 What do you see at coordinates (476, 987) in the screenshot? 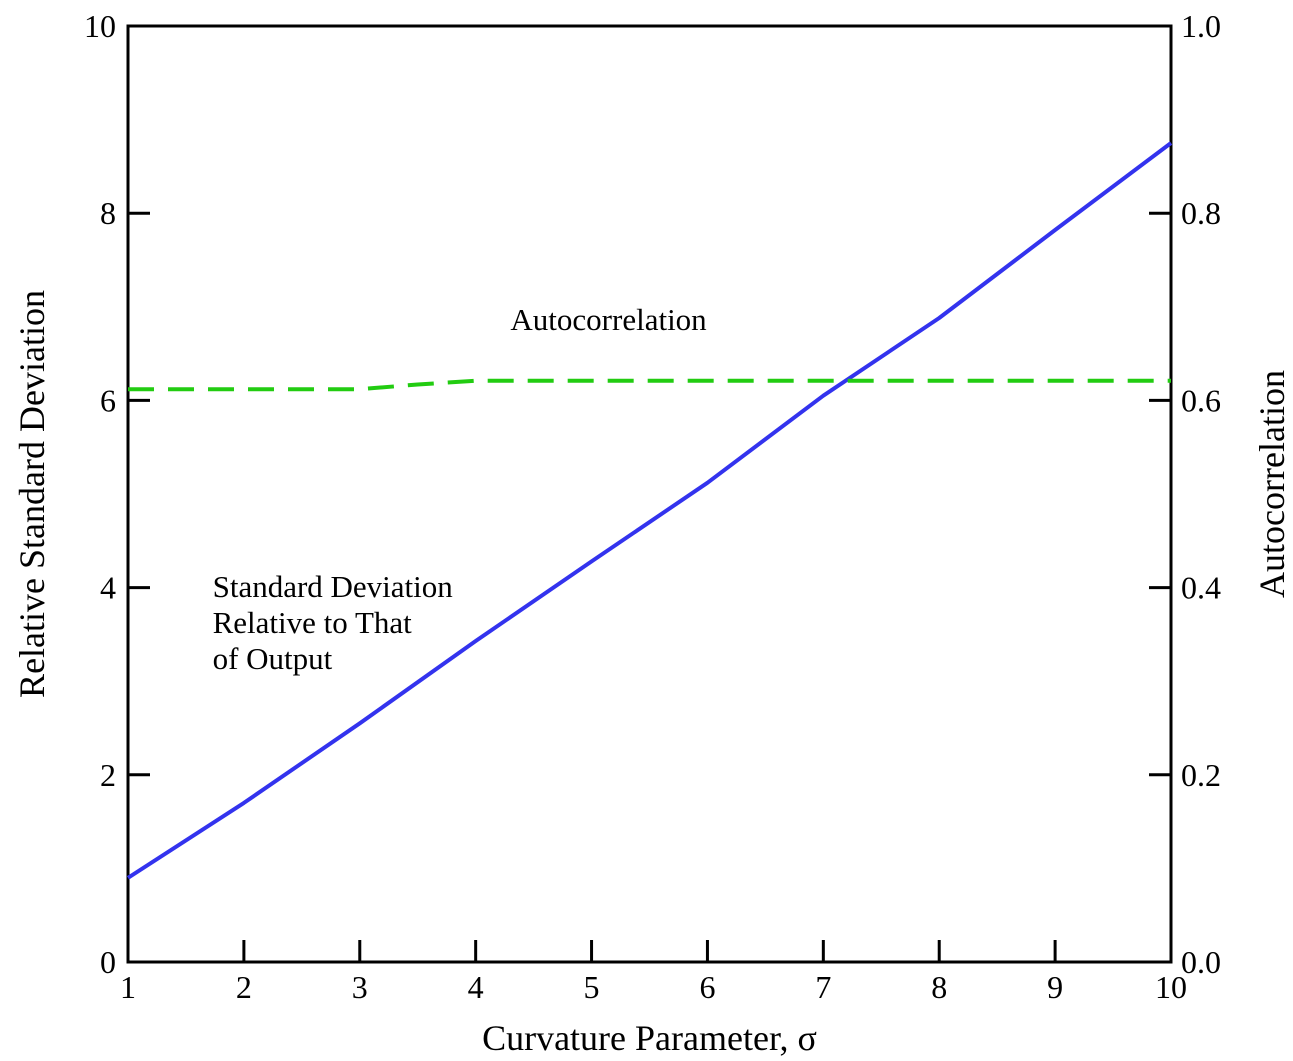
I see `x-tick-label: 4` at bounding box center [476, 987].